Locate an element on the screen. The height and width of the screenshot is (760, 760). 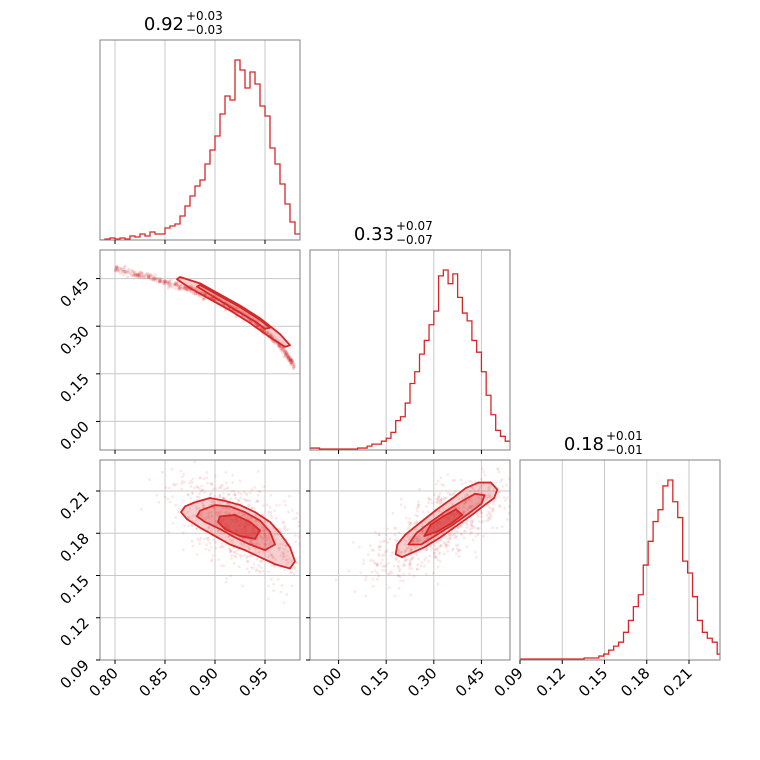
xtick-label-2-3: 0.18 is located at coordinates (635, 682).